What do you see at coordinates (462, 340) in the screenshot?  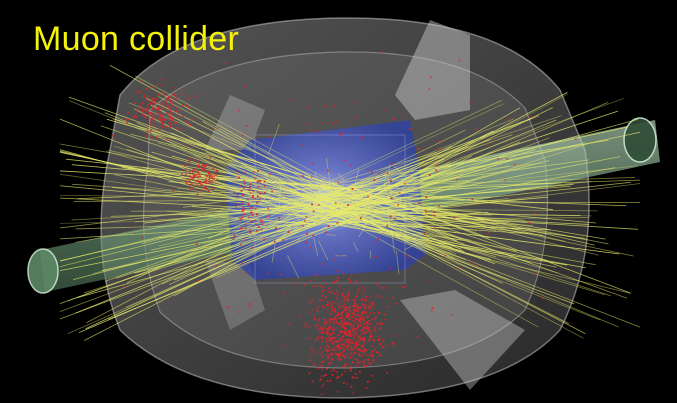 I see `right-endcap-bottom` at bounding box center [462, 340].